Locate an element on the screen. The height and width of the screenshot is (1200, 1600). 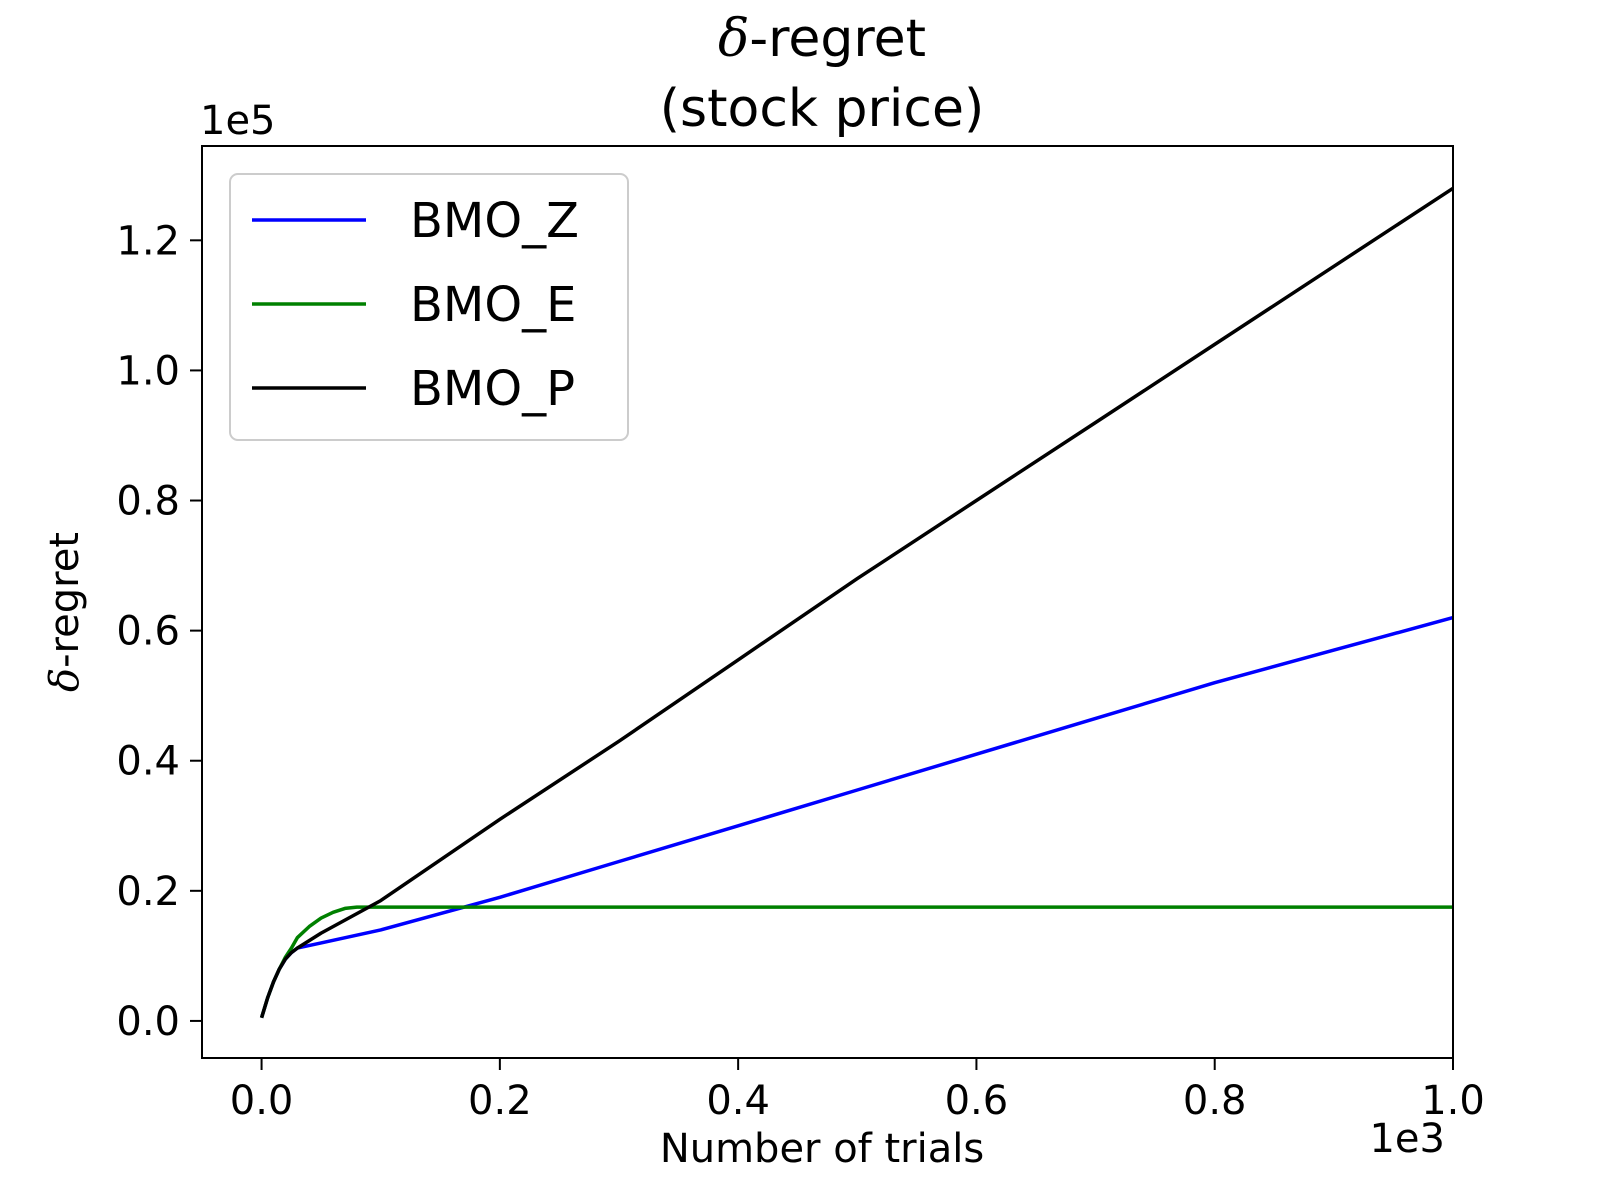
y-tick-label: 0.0 is located at coordinates (148, 1022).